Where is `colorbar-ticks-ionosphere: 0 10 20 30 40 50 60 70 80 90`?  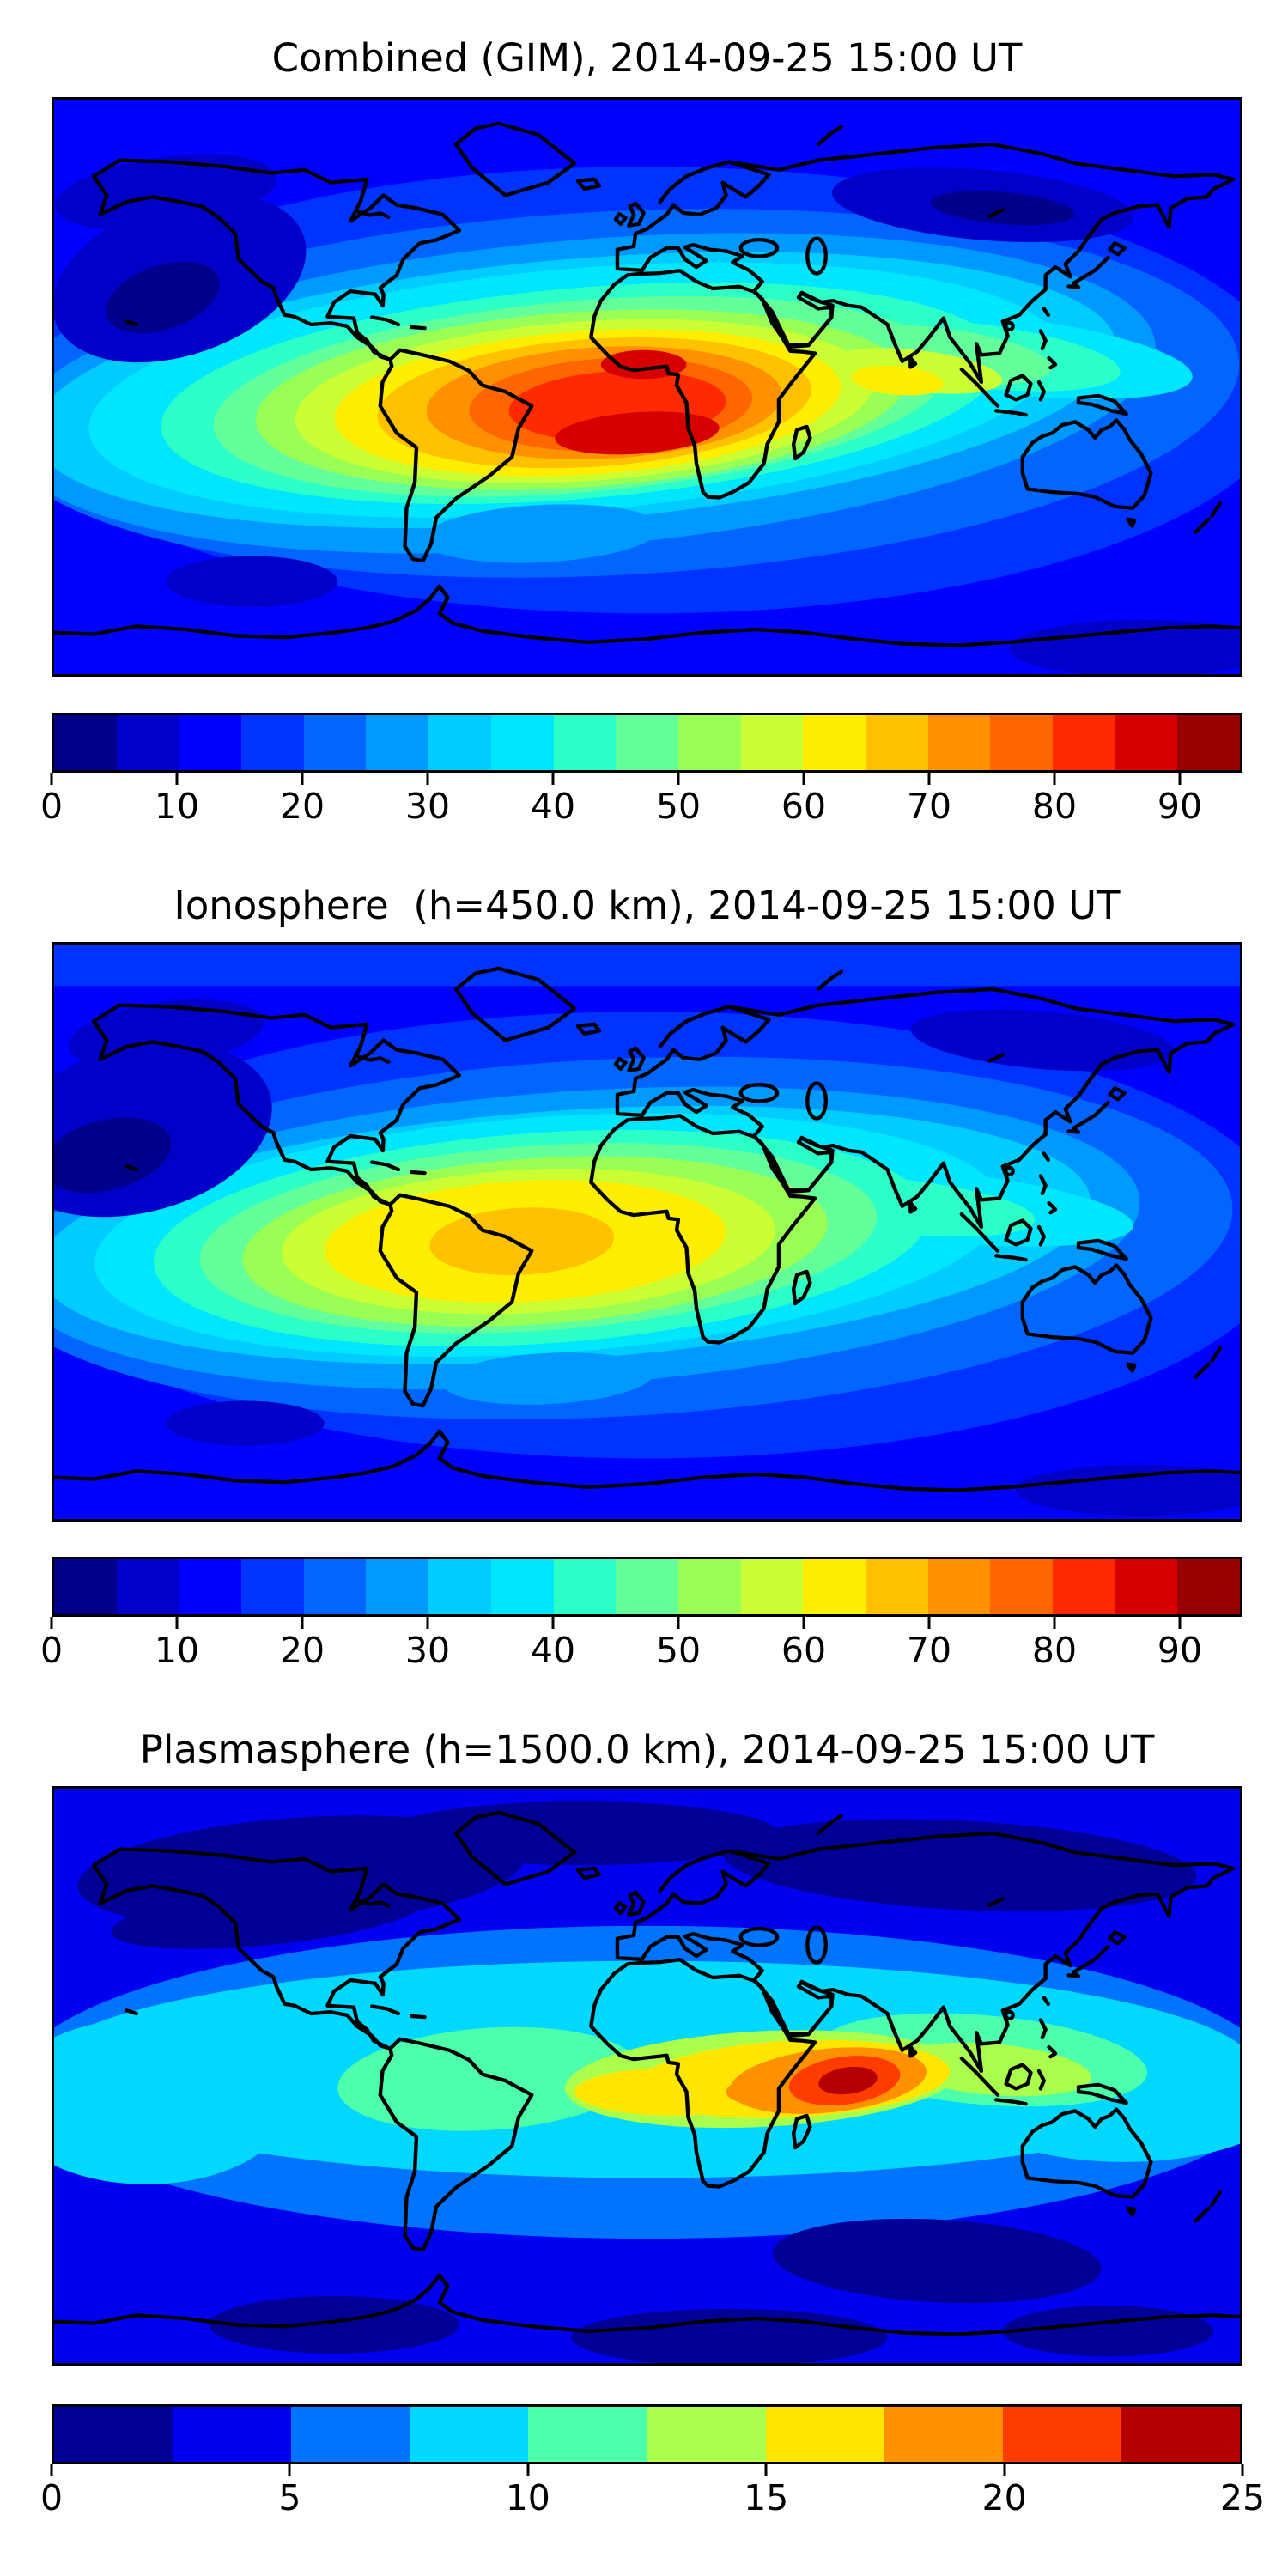
colorbar-ticks-ionosphere: 0 10 20 30 40 50 60 70 80 90 is located at coordinates (641, 1649).